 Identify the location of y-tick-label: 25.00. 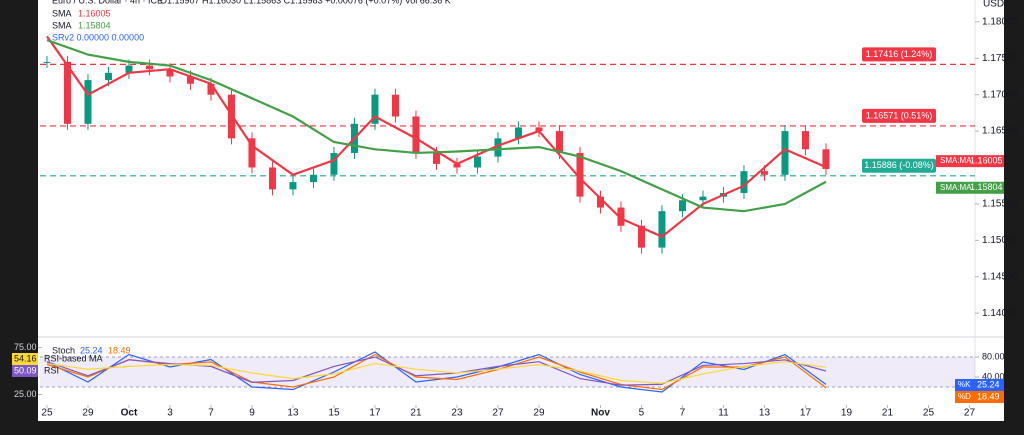
(25, 394).